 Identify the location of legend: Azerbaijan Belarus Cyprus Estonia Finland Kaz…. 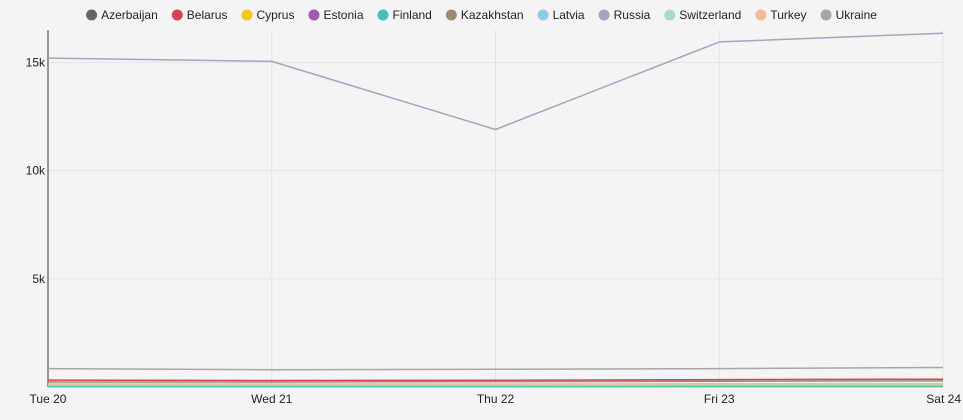
(481, 15).